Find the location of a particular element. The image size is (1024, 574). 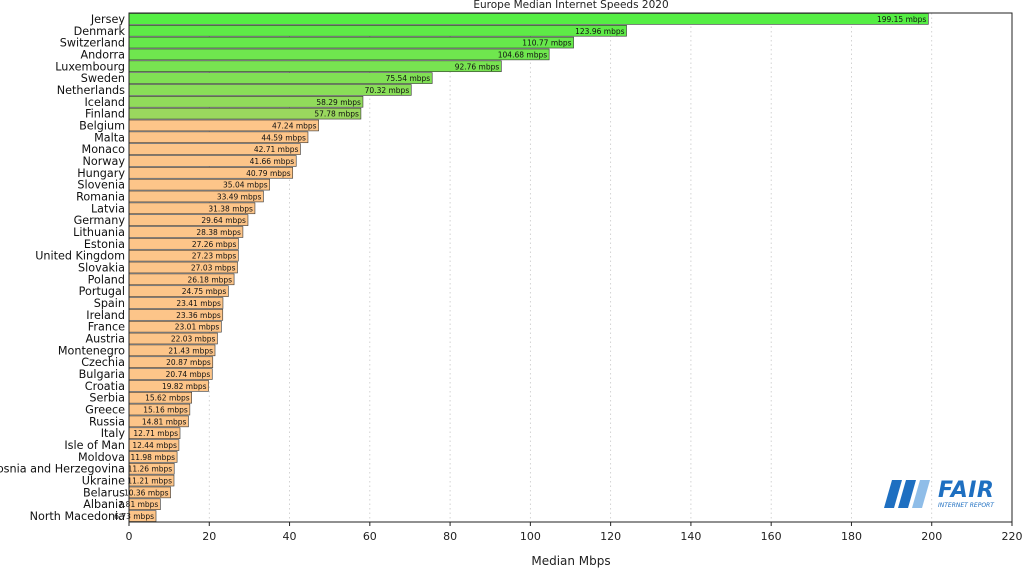

data-label-28: 21.43 mbps is located at coordinates (190, 350).